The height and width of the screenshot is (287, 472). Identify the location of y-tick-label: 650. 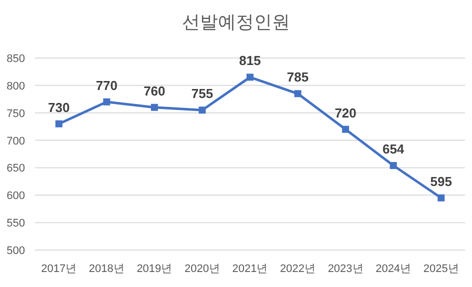
(15, 168).